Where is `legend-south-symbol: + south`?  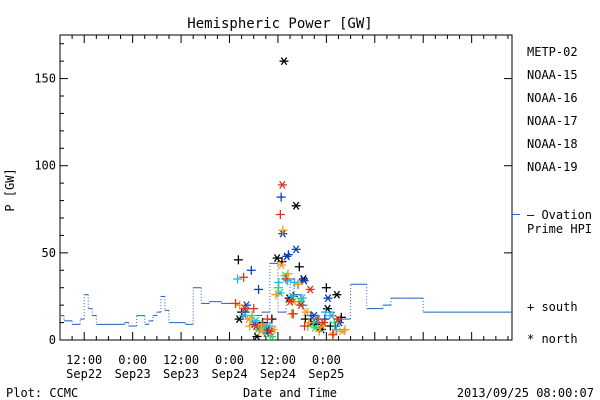 legend-south-symbol: + south is located at coordinates (552, 307).